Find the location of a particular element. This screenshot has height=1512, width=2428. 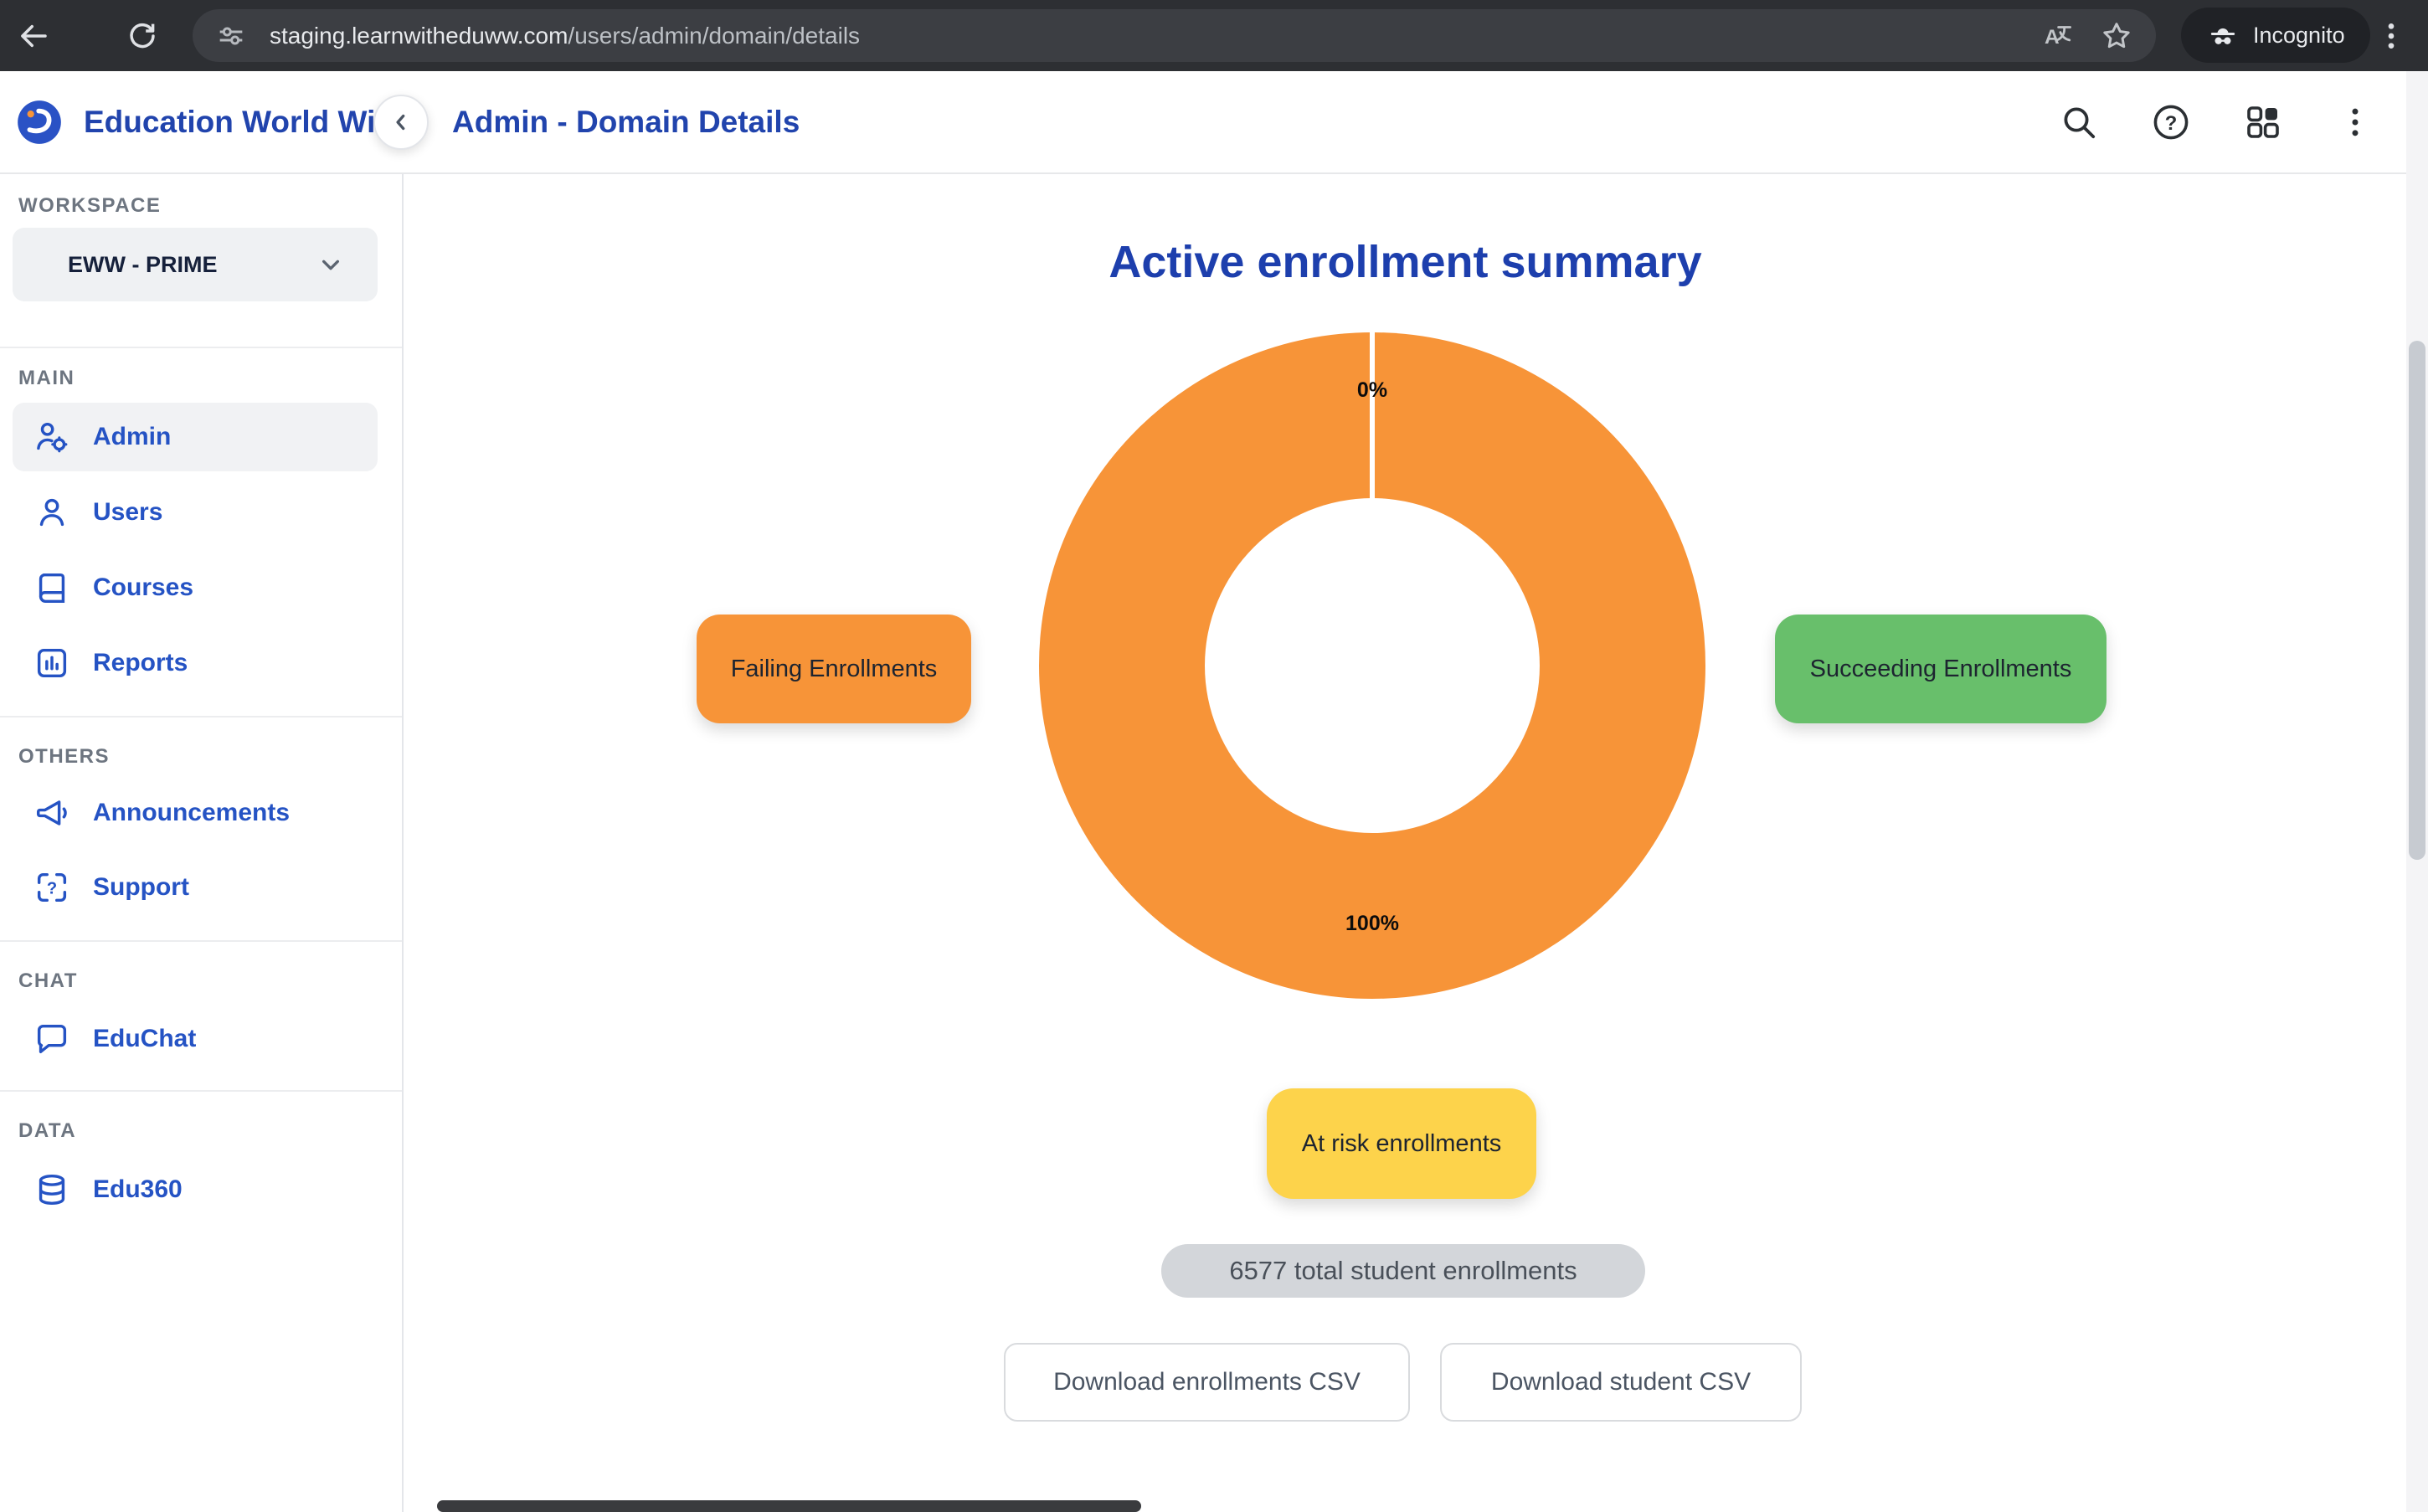

more-options-button is located at coordinates (2355, 122).